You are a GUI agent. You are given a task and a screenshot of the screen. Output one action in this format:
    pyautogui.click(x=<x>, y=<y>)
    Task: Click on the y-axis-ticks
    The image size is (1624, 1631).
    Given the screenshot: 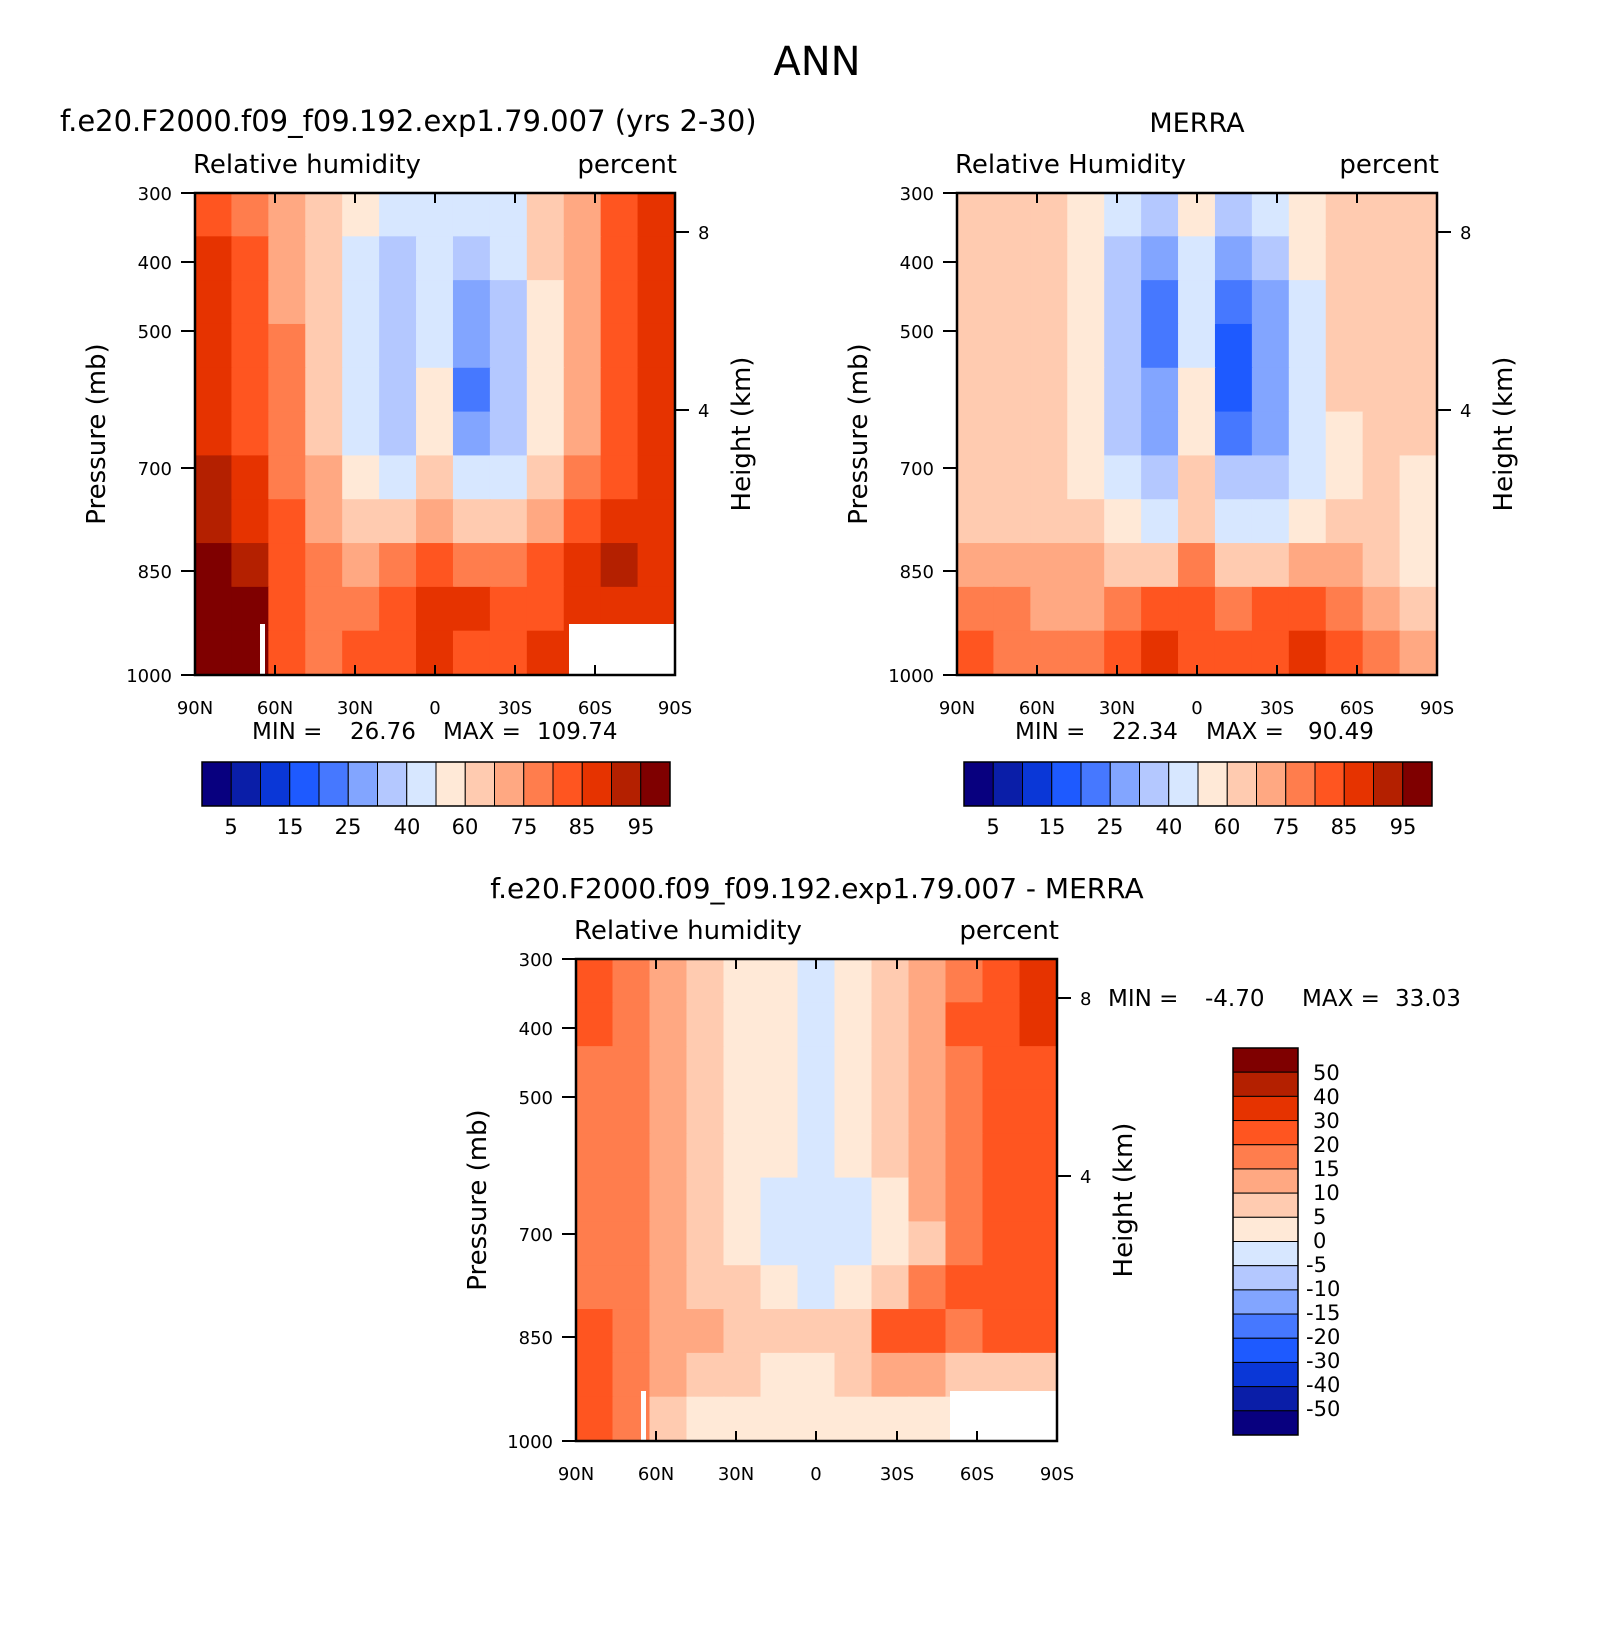 What is the action you would take?
    pyautogui.click(x=1197, y=434)
    